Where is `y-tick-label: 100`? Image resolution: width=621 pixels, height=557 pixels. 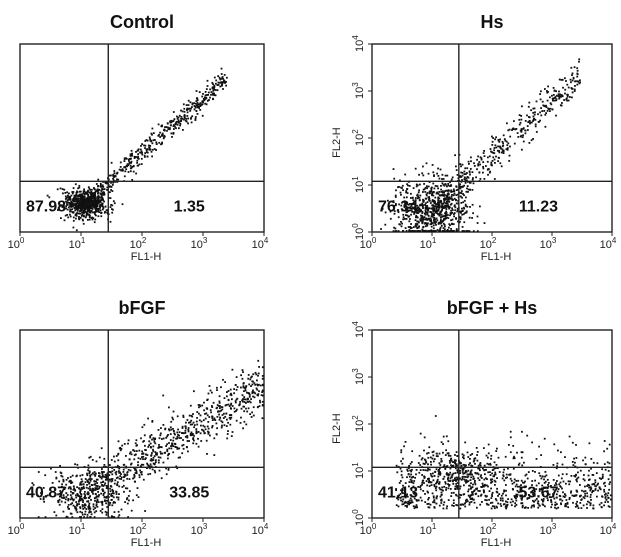
y-tick-label: 100 is located at coordinates (358, 231).